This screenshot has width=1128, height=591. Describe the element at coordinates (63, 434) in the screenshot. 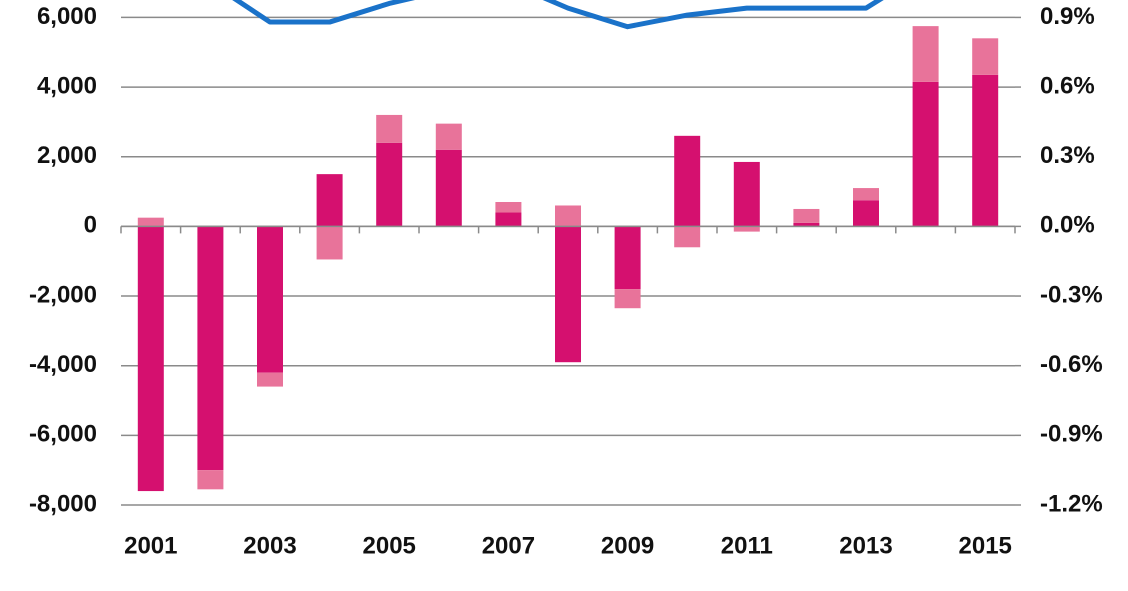

I see `y-tick-label: -6,000` at that location.